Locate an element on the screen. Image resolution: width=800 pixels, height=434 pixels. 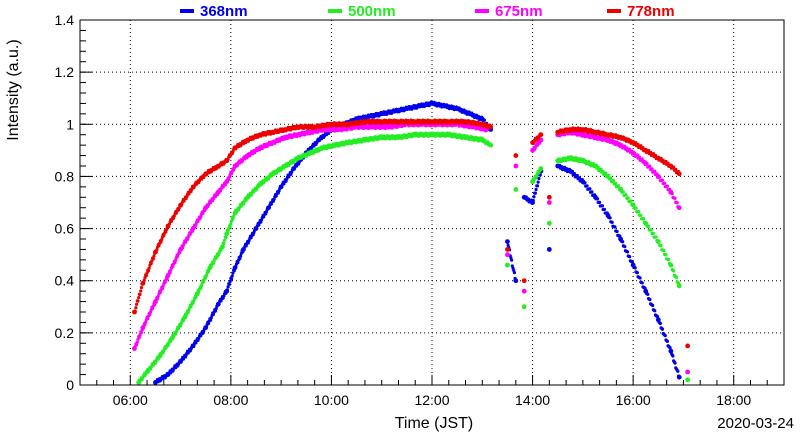
x-axis-title: Time (JST) is located at coordinates (434, 423).